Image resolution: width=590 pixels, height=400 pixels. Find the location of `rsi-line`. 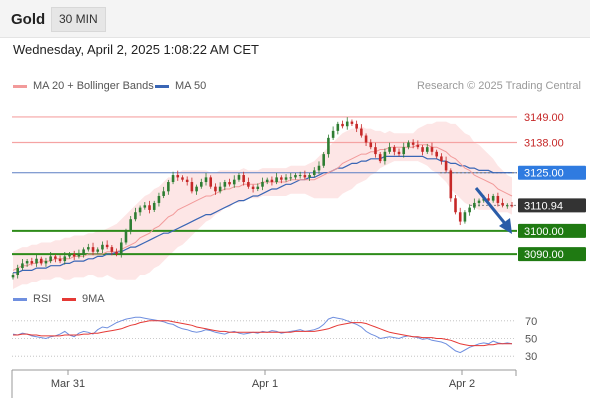

rsi-line is located at coordinates (262, 335).